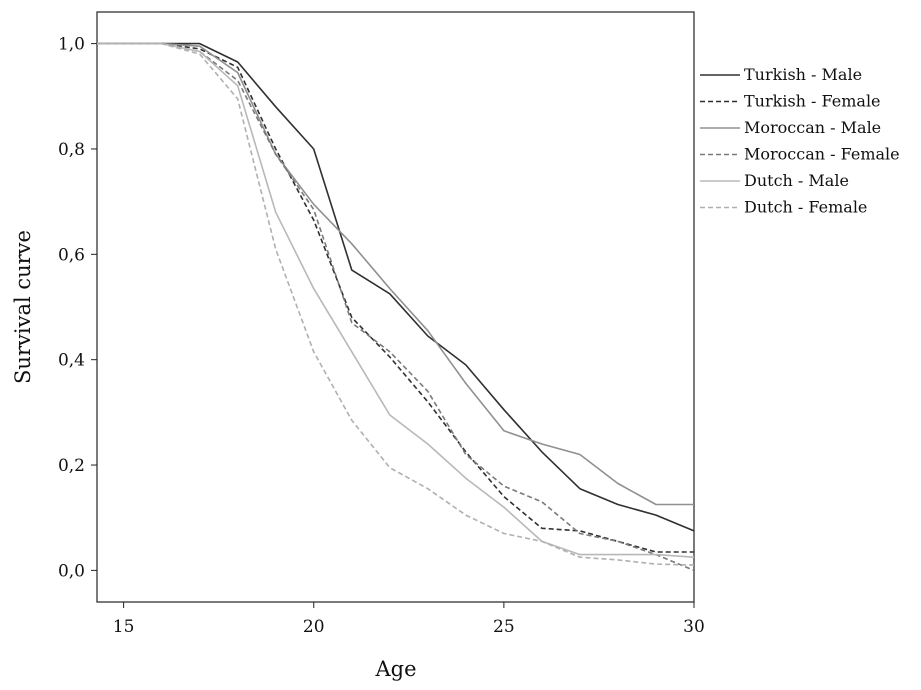 The width and height of the screenshot is (921, 690). I want to click on y-axis-title: Survival curve, so click(23, 307).